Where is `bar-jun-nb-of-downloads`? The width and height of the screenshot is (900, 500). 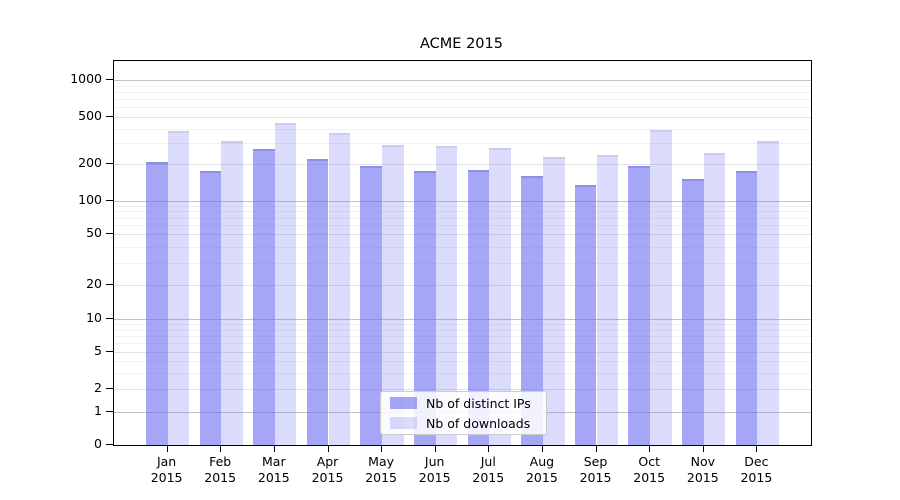
bar-jun-nb-of-downloads is located at coordinates (446, 295).